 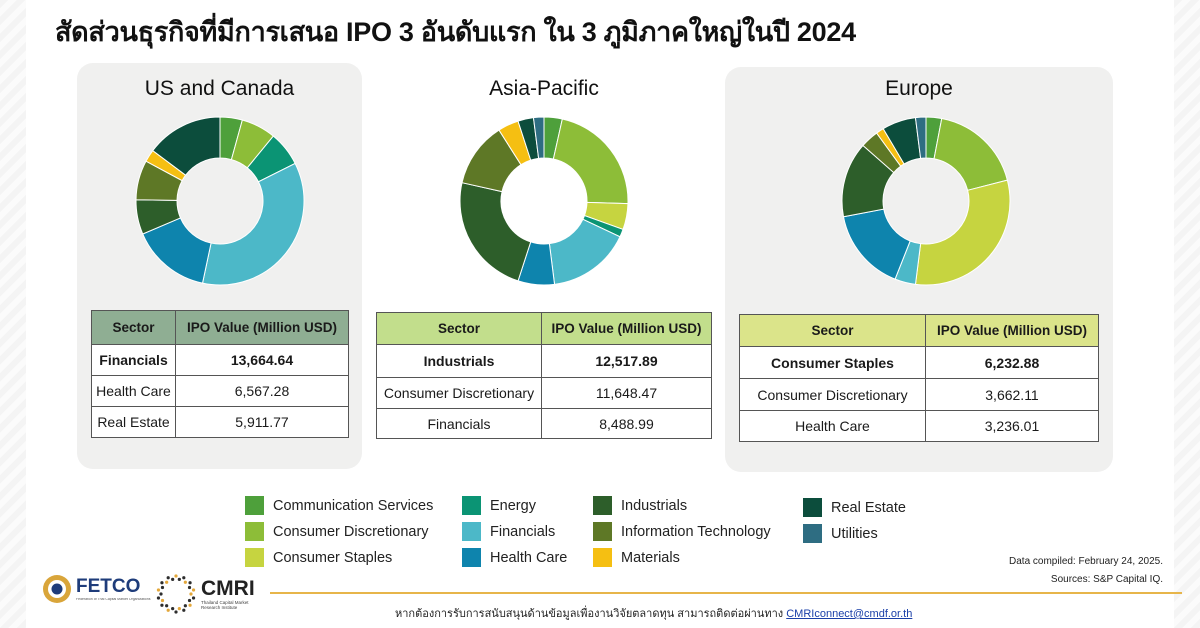 What do you see at coordinates (868, 507) in the screenshot?
I see `legend-label: Real Estate` at bounding box center [868, 507].